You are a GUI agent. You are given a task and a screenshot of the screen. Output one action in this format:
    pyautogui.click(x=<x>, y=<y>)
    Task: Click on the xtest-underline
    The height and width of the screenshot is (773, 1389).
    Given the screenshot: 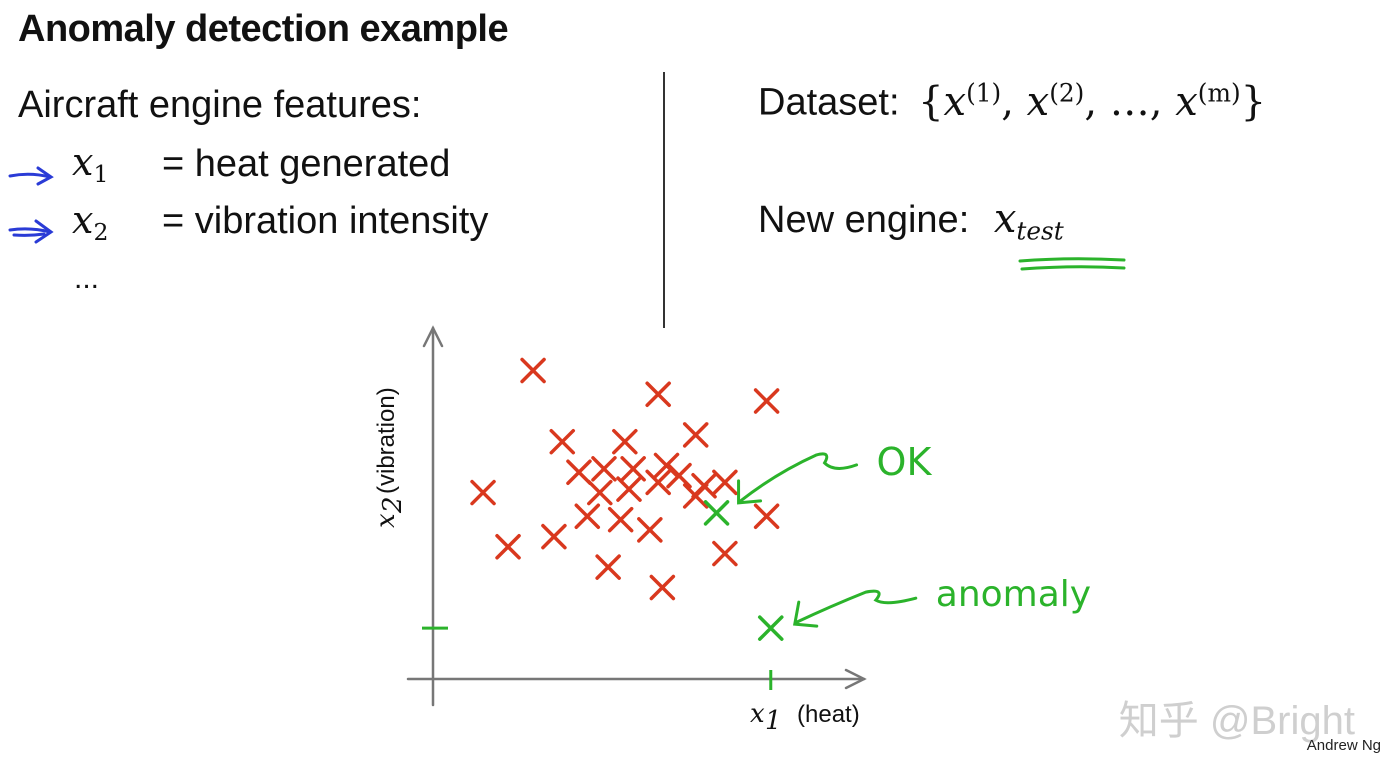 What is the action you would take?
    pyautogui.click(x=1072, y=264)
    